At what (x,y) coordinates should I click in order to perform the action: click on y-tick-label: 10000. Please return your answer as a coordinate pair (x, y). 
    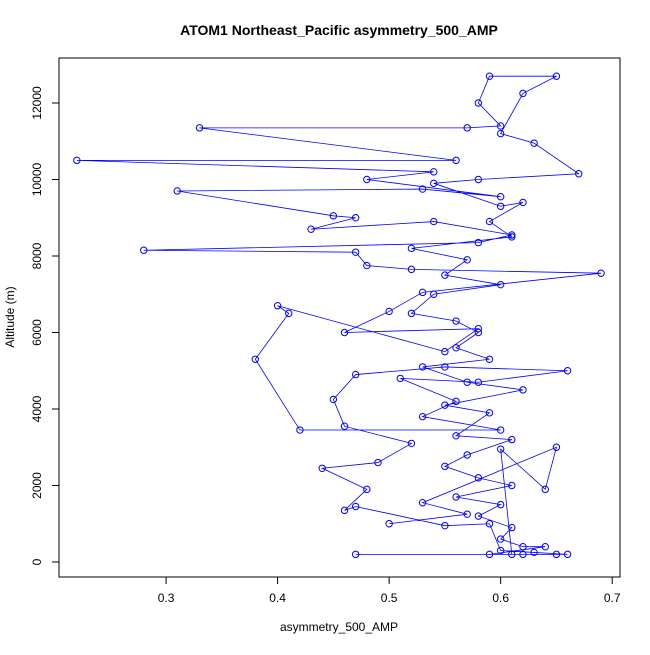
    Looking at the image, I should click on (37, 179).